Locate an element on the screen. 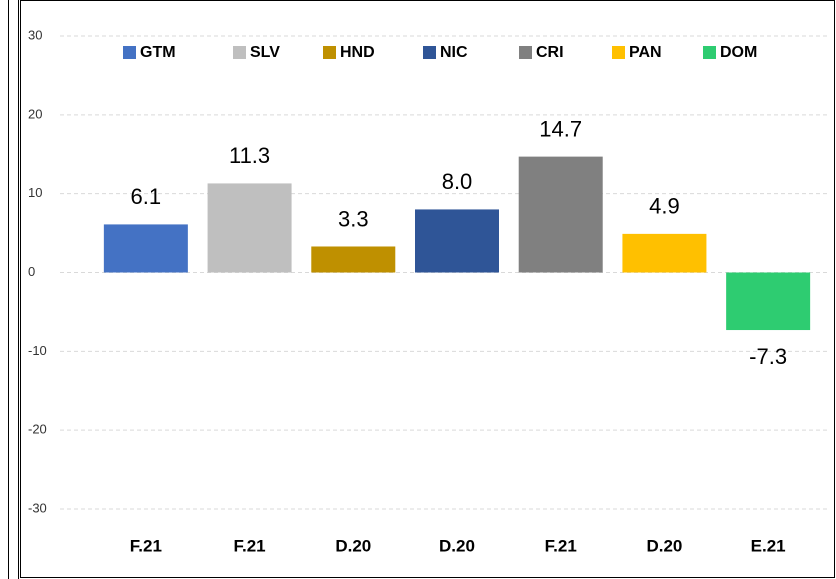 This screenshot has width=836, height=579. legend-label: CRI is located at coordinates (550, 52).